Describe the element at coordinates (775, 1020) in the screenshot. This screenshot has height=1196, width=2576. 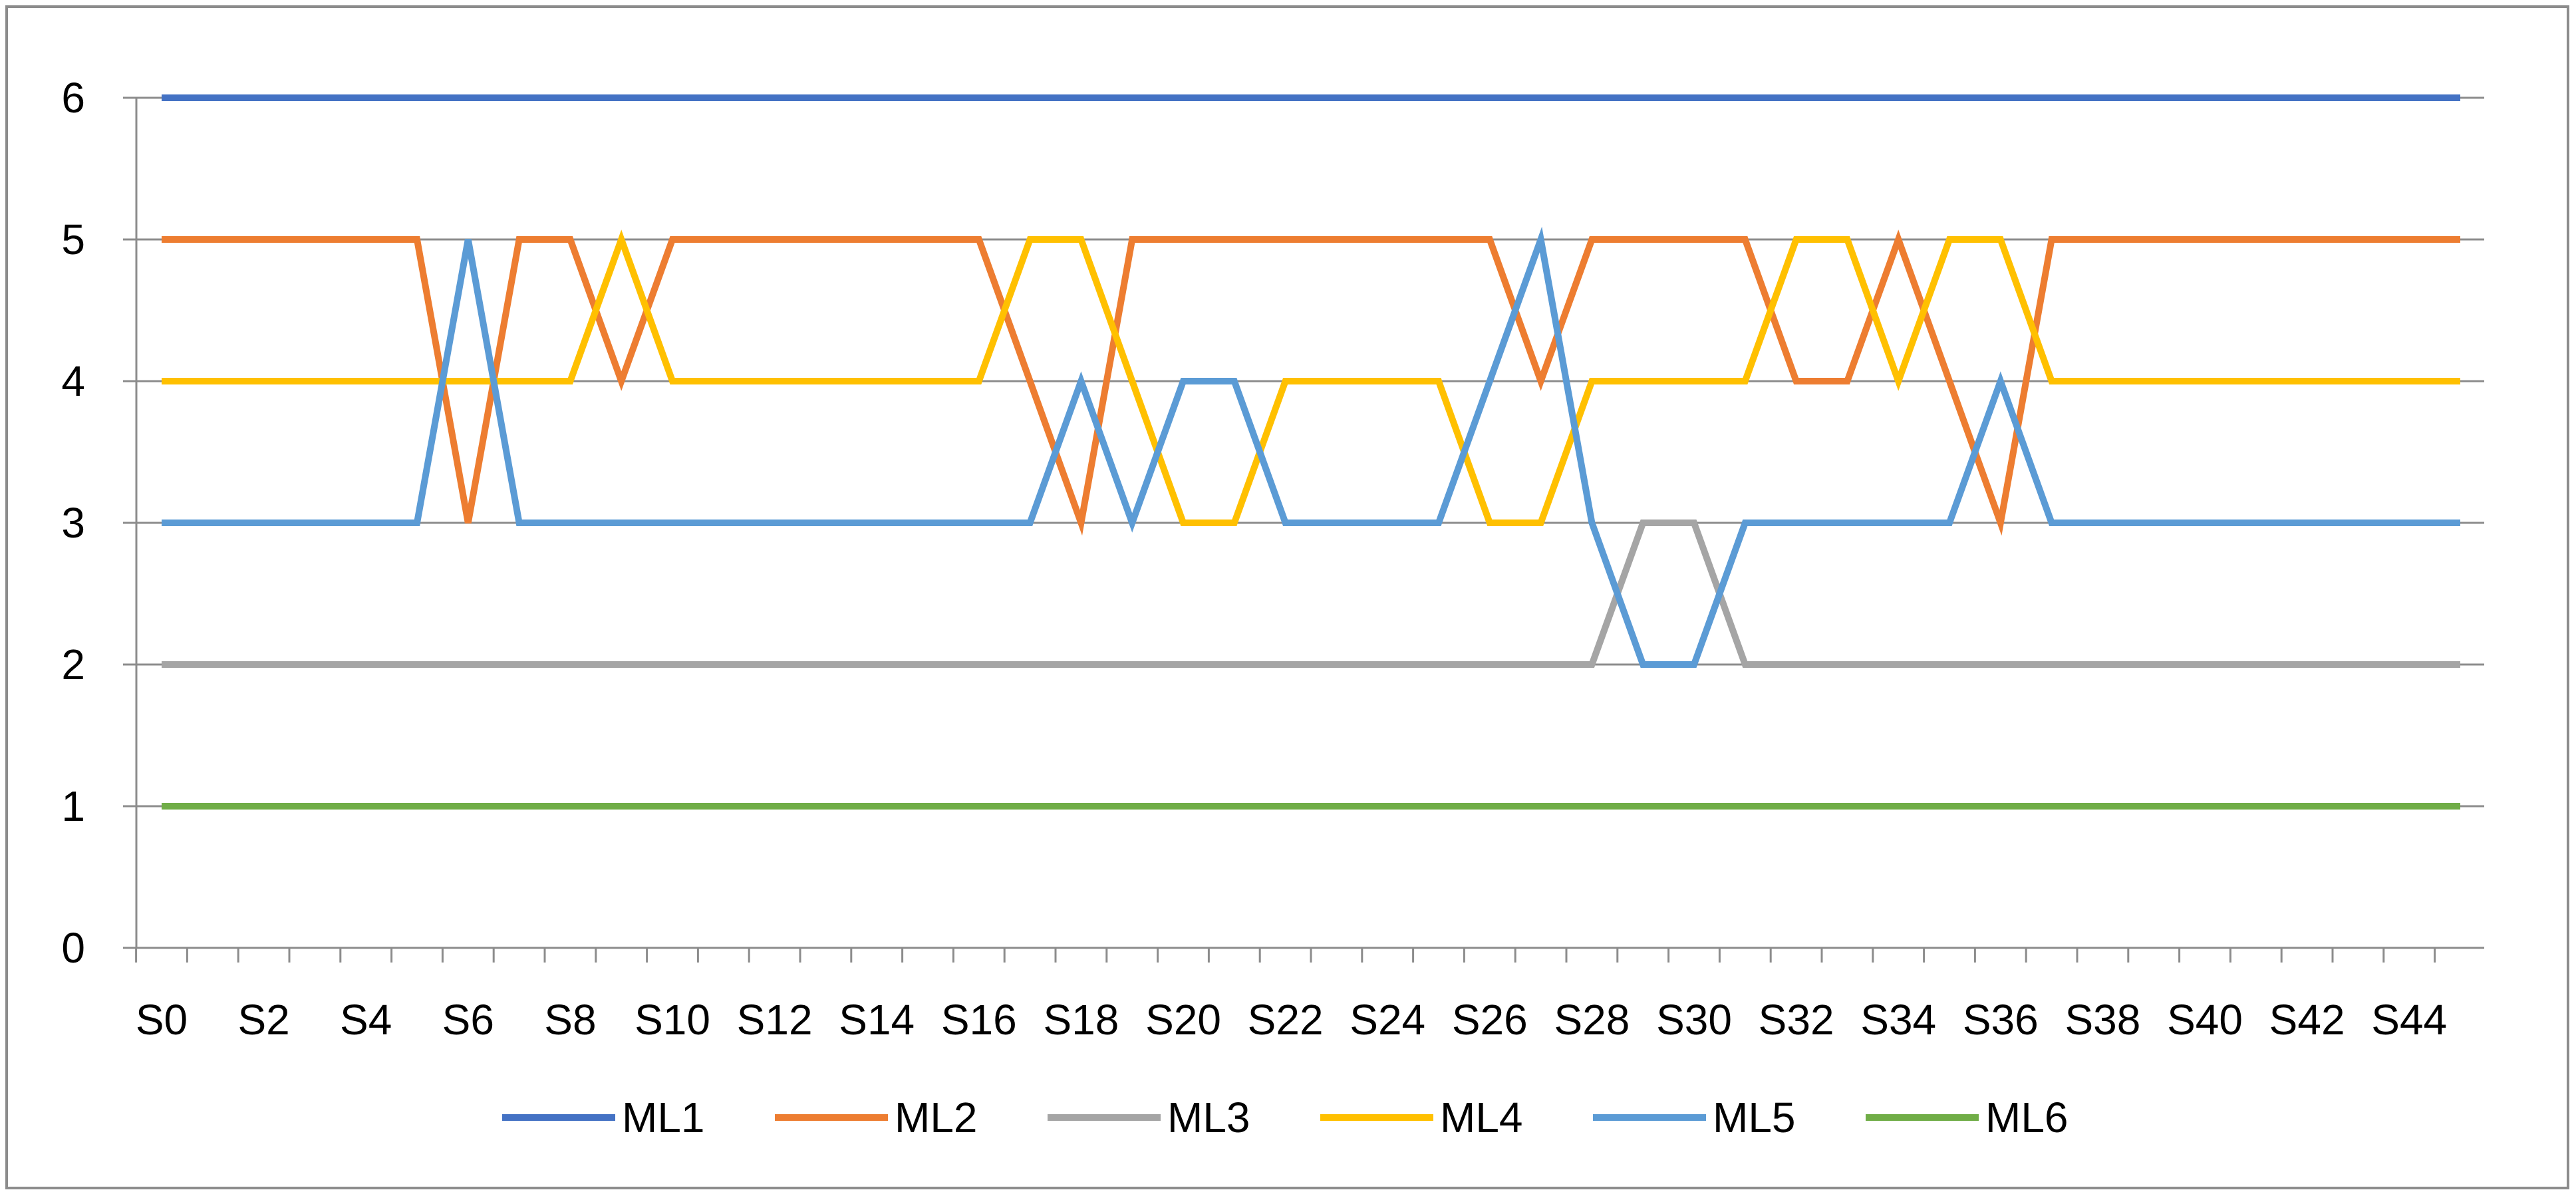
I see `x-tick-label: S12` at that location.